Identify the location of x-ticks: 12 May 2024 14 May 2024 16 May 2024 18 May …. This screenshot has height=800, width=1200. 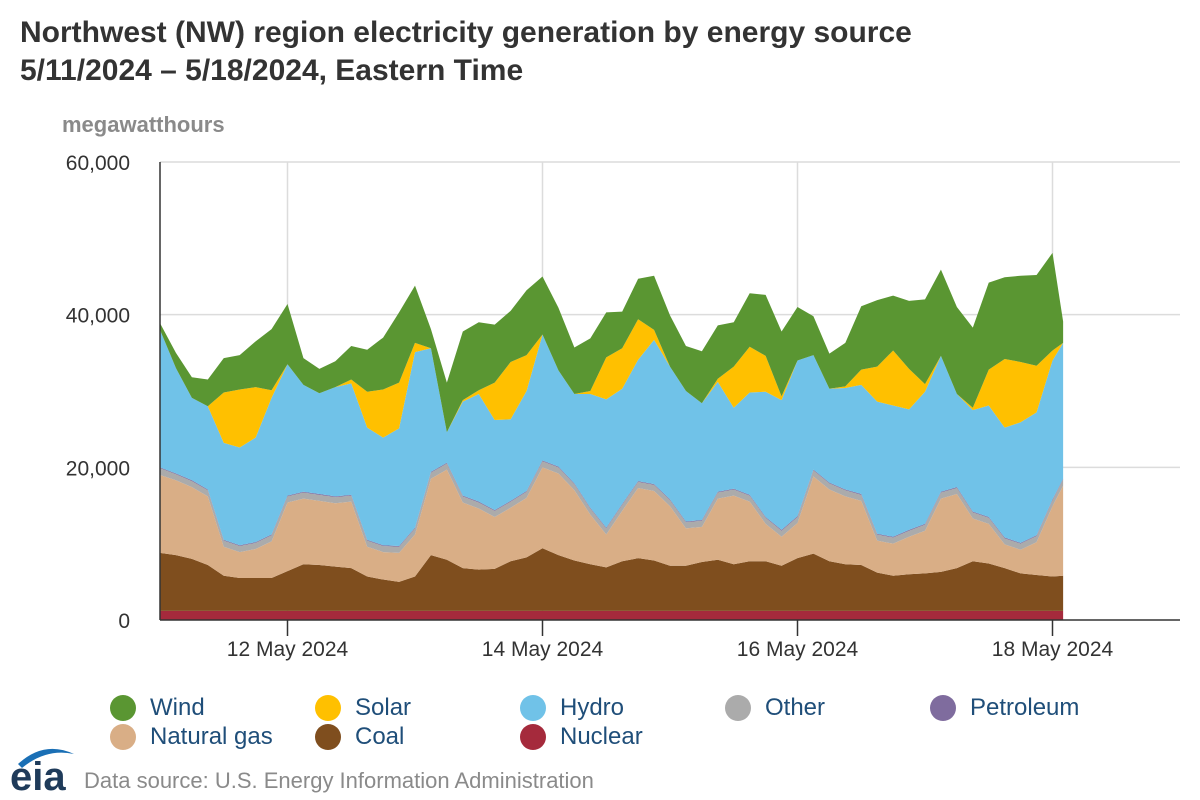
(670, 640).